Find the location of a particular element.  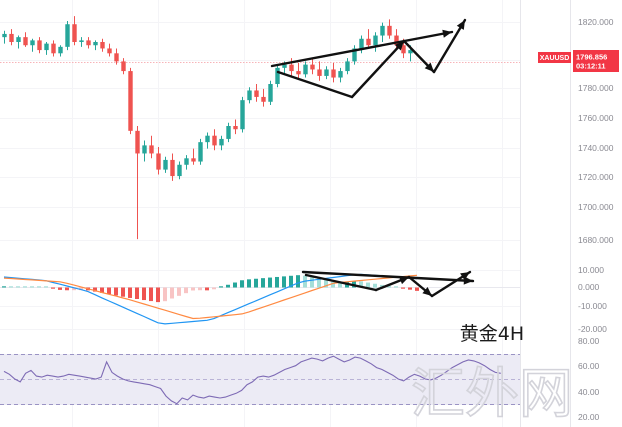

symbol-tag-background is located at coordinates (554, 57).